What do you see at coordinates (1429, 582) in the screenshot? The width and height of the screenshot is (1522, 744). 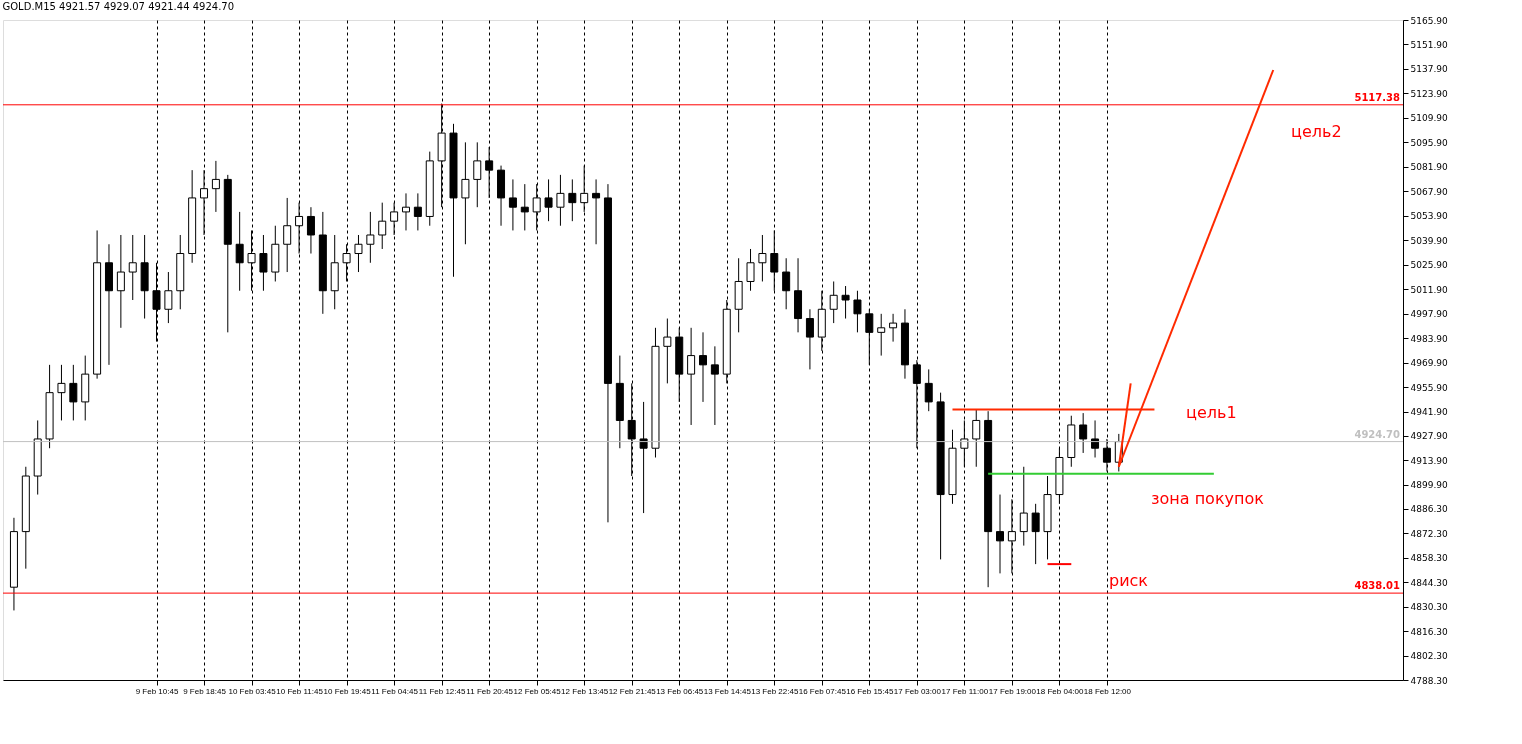 I see `y-tick-label: 4844.30` at bounding box center [1429, 582].